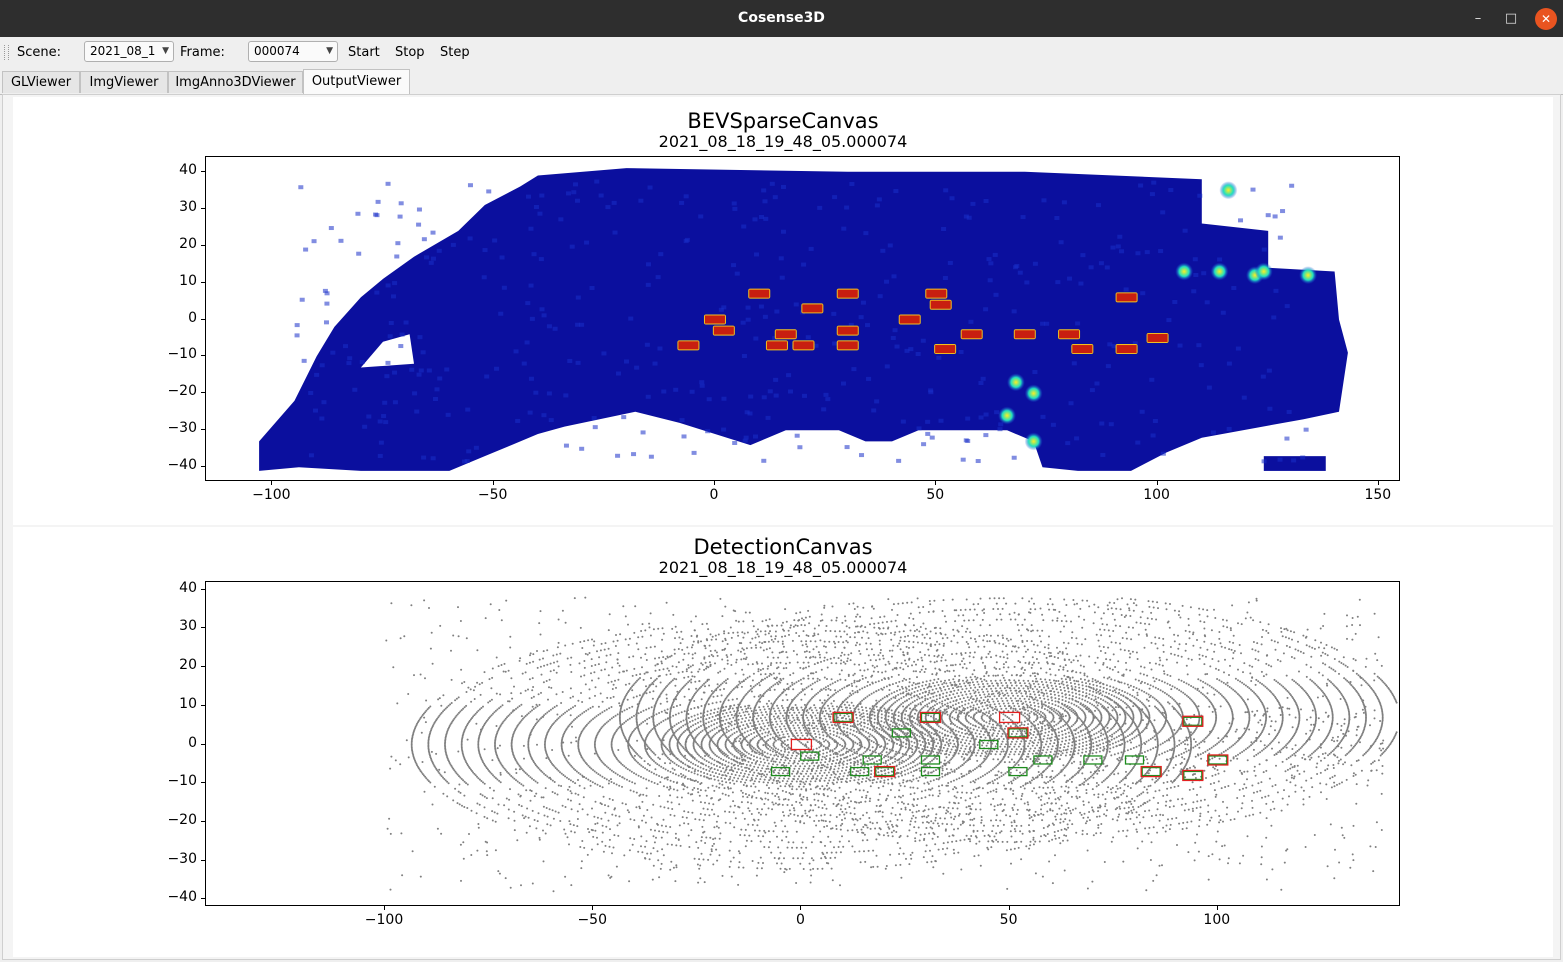 The image size is (1563, 962). I want to click on stop-button: Stop, so click(410, 52).